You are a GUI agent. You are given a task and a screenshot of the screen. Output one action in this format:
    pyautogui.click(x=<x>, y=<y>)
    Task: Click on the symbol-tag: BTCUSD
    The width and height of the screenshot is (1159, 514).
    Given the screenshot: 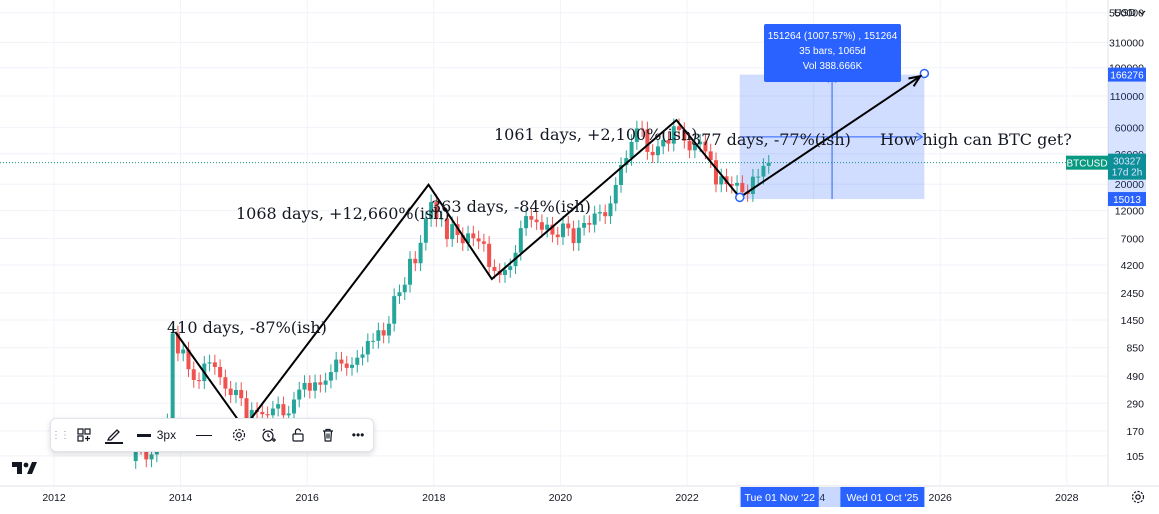 What is the action you would take?
    pyautogui.click(x=1086, y=164)
    